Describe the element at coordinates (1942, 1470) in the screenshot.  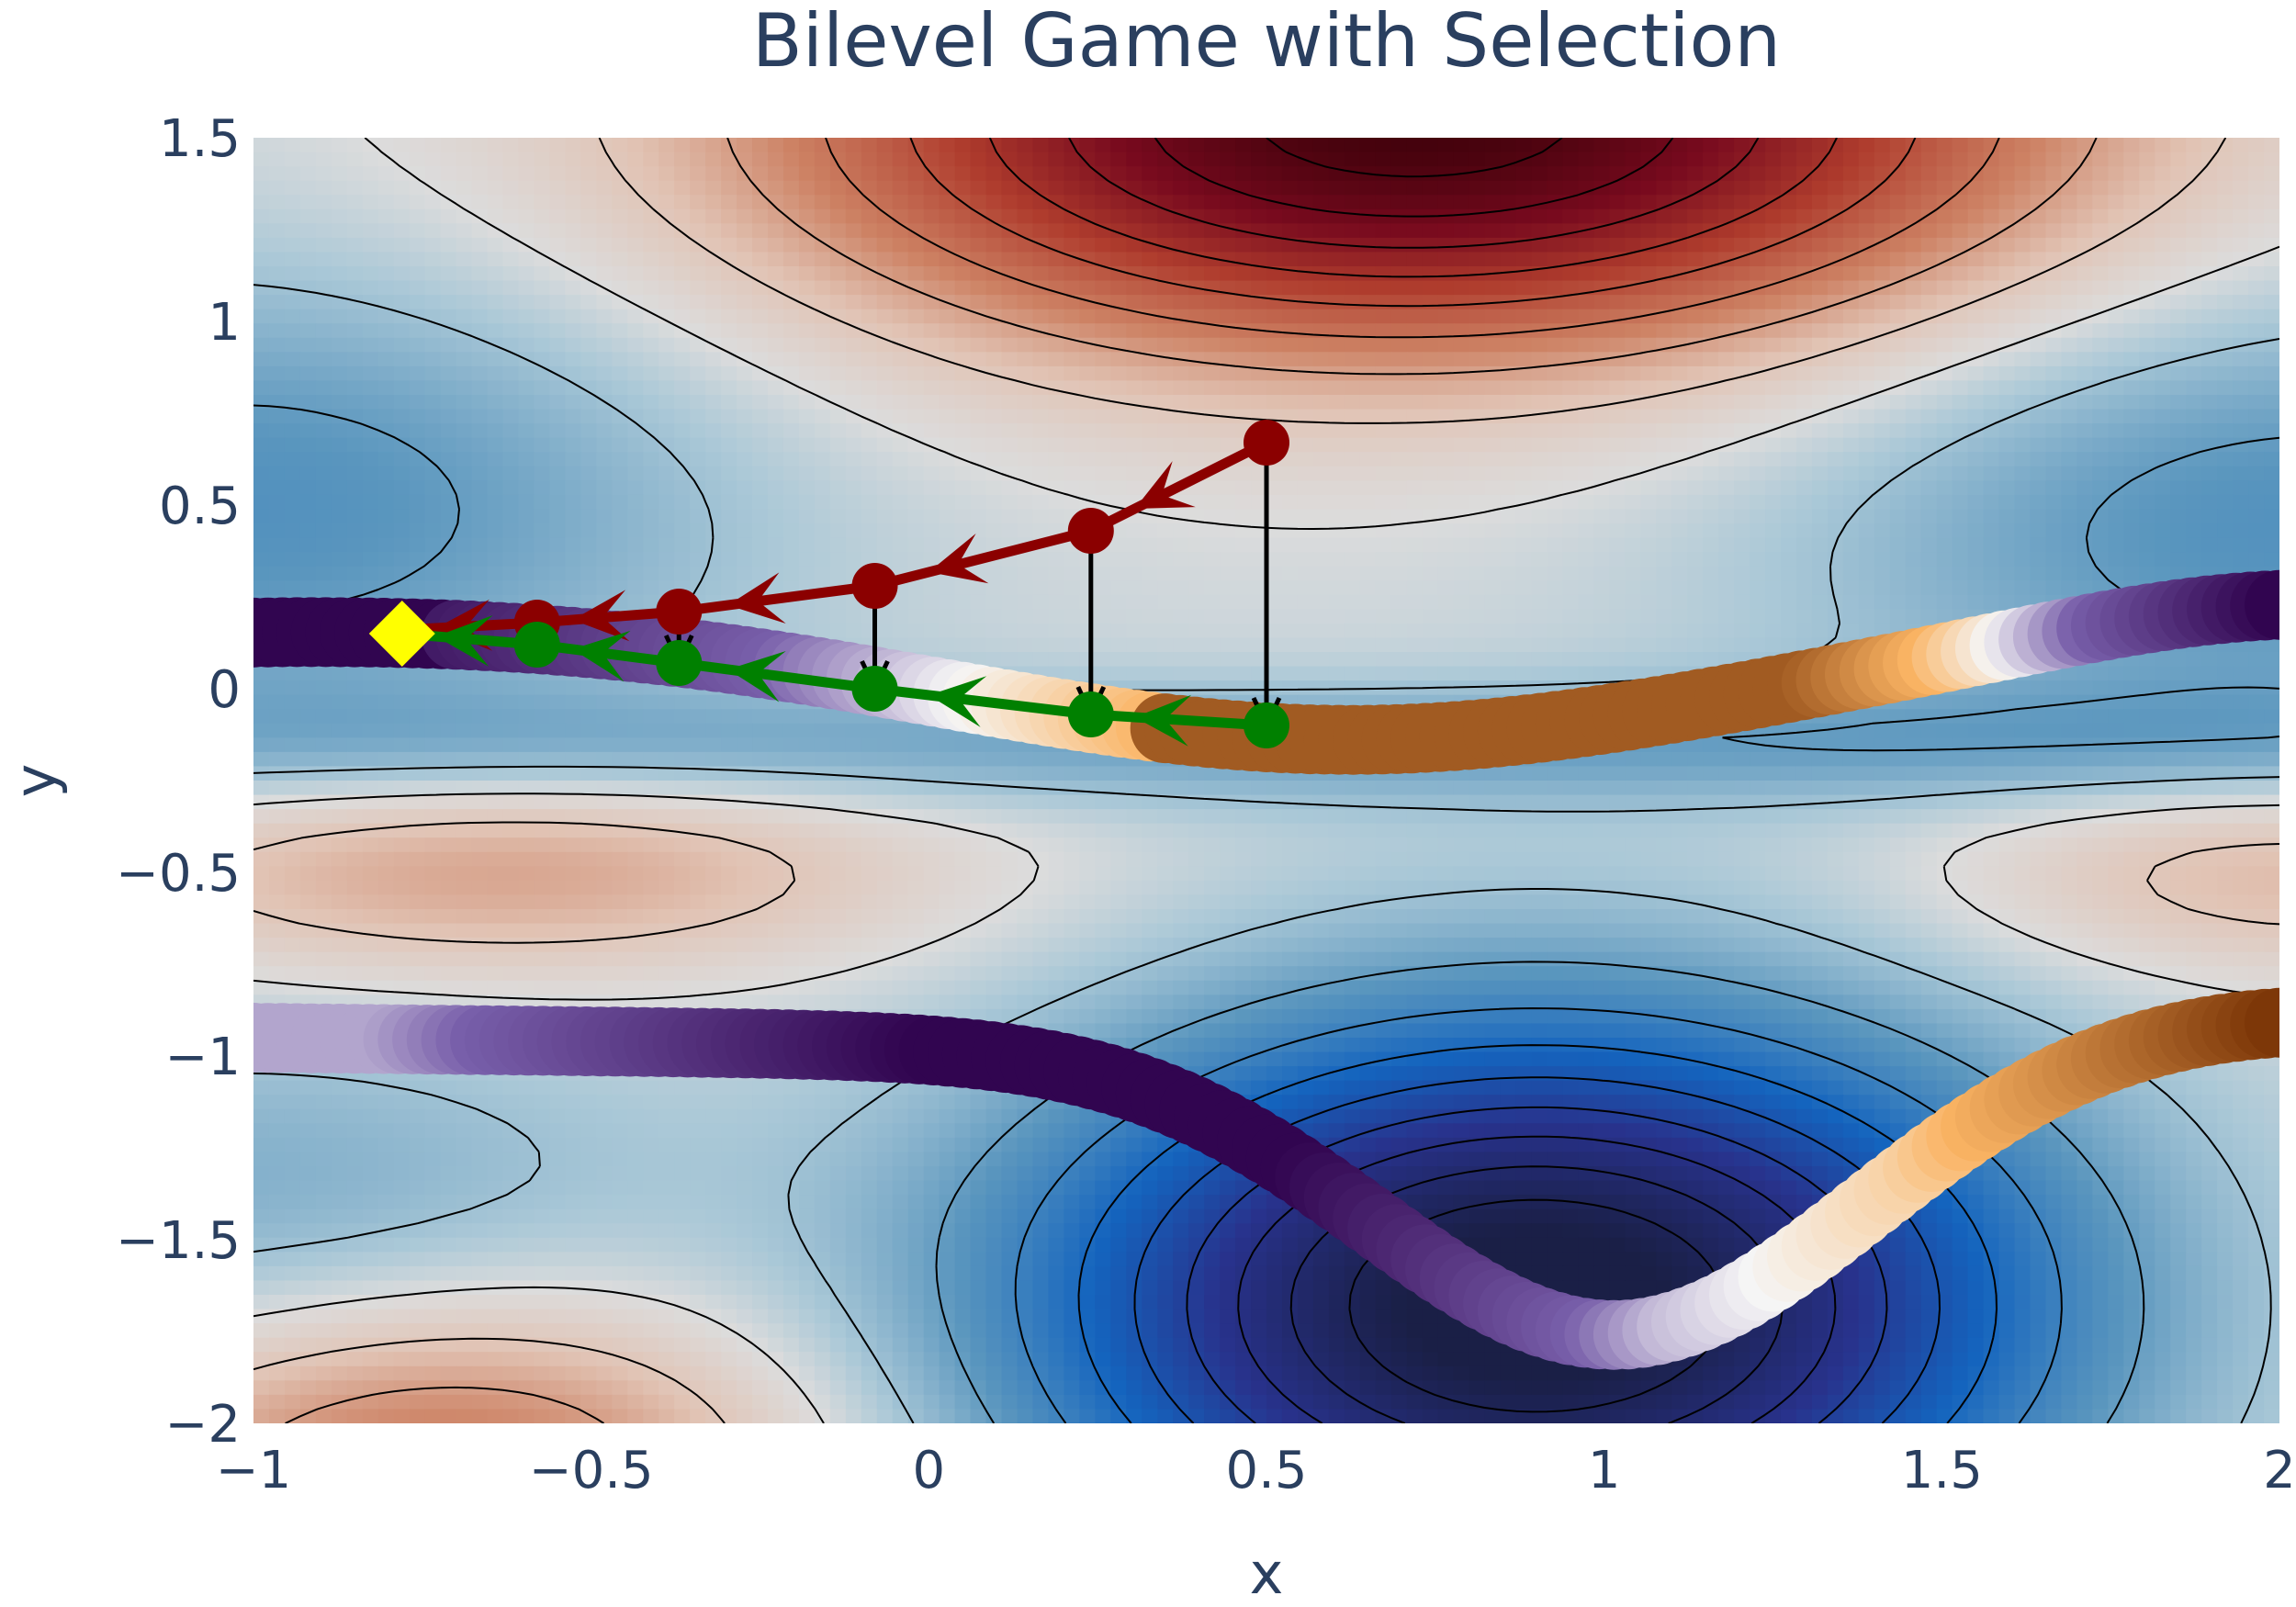
I see `x-tick-label: 1.5` at that location.